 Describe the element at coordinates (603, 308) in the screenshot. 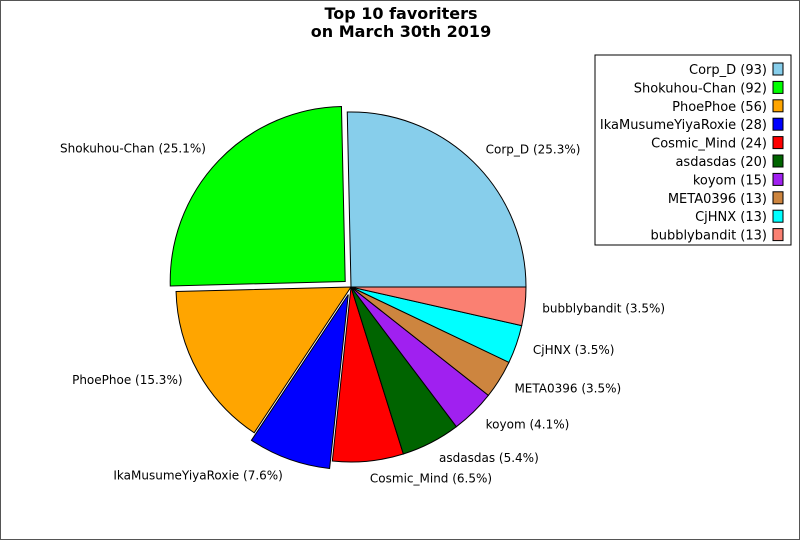

I see `slice-label-bubblybandit: bubblybandit (3.5%)` at that location.